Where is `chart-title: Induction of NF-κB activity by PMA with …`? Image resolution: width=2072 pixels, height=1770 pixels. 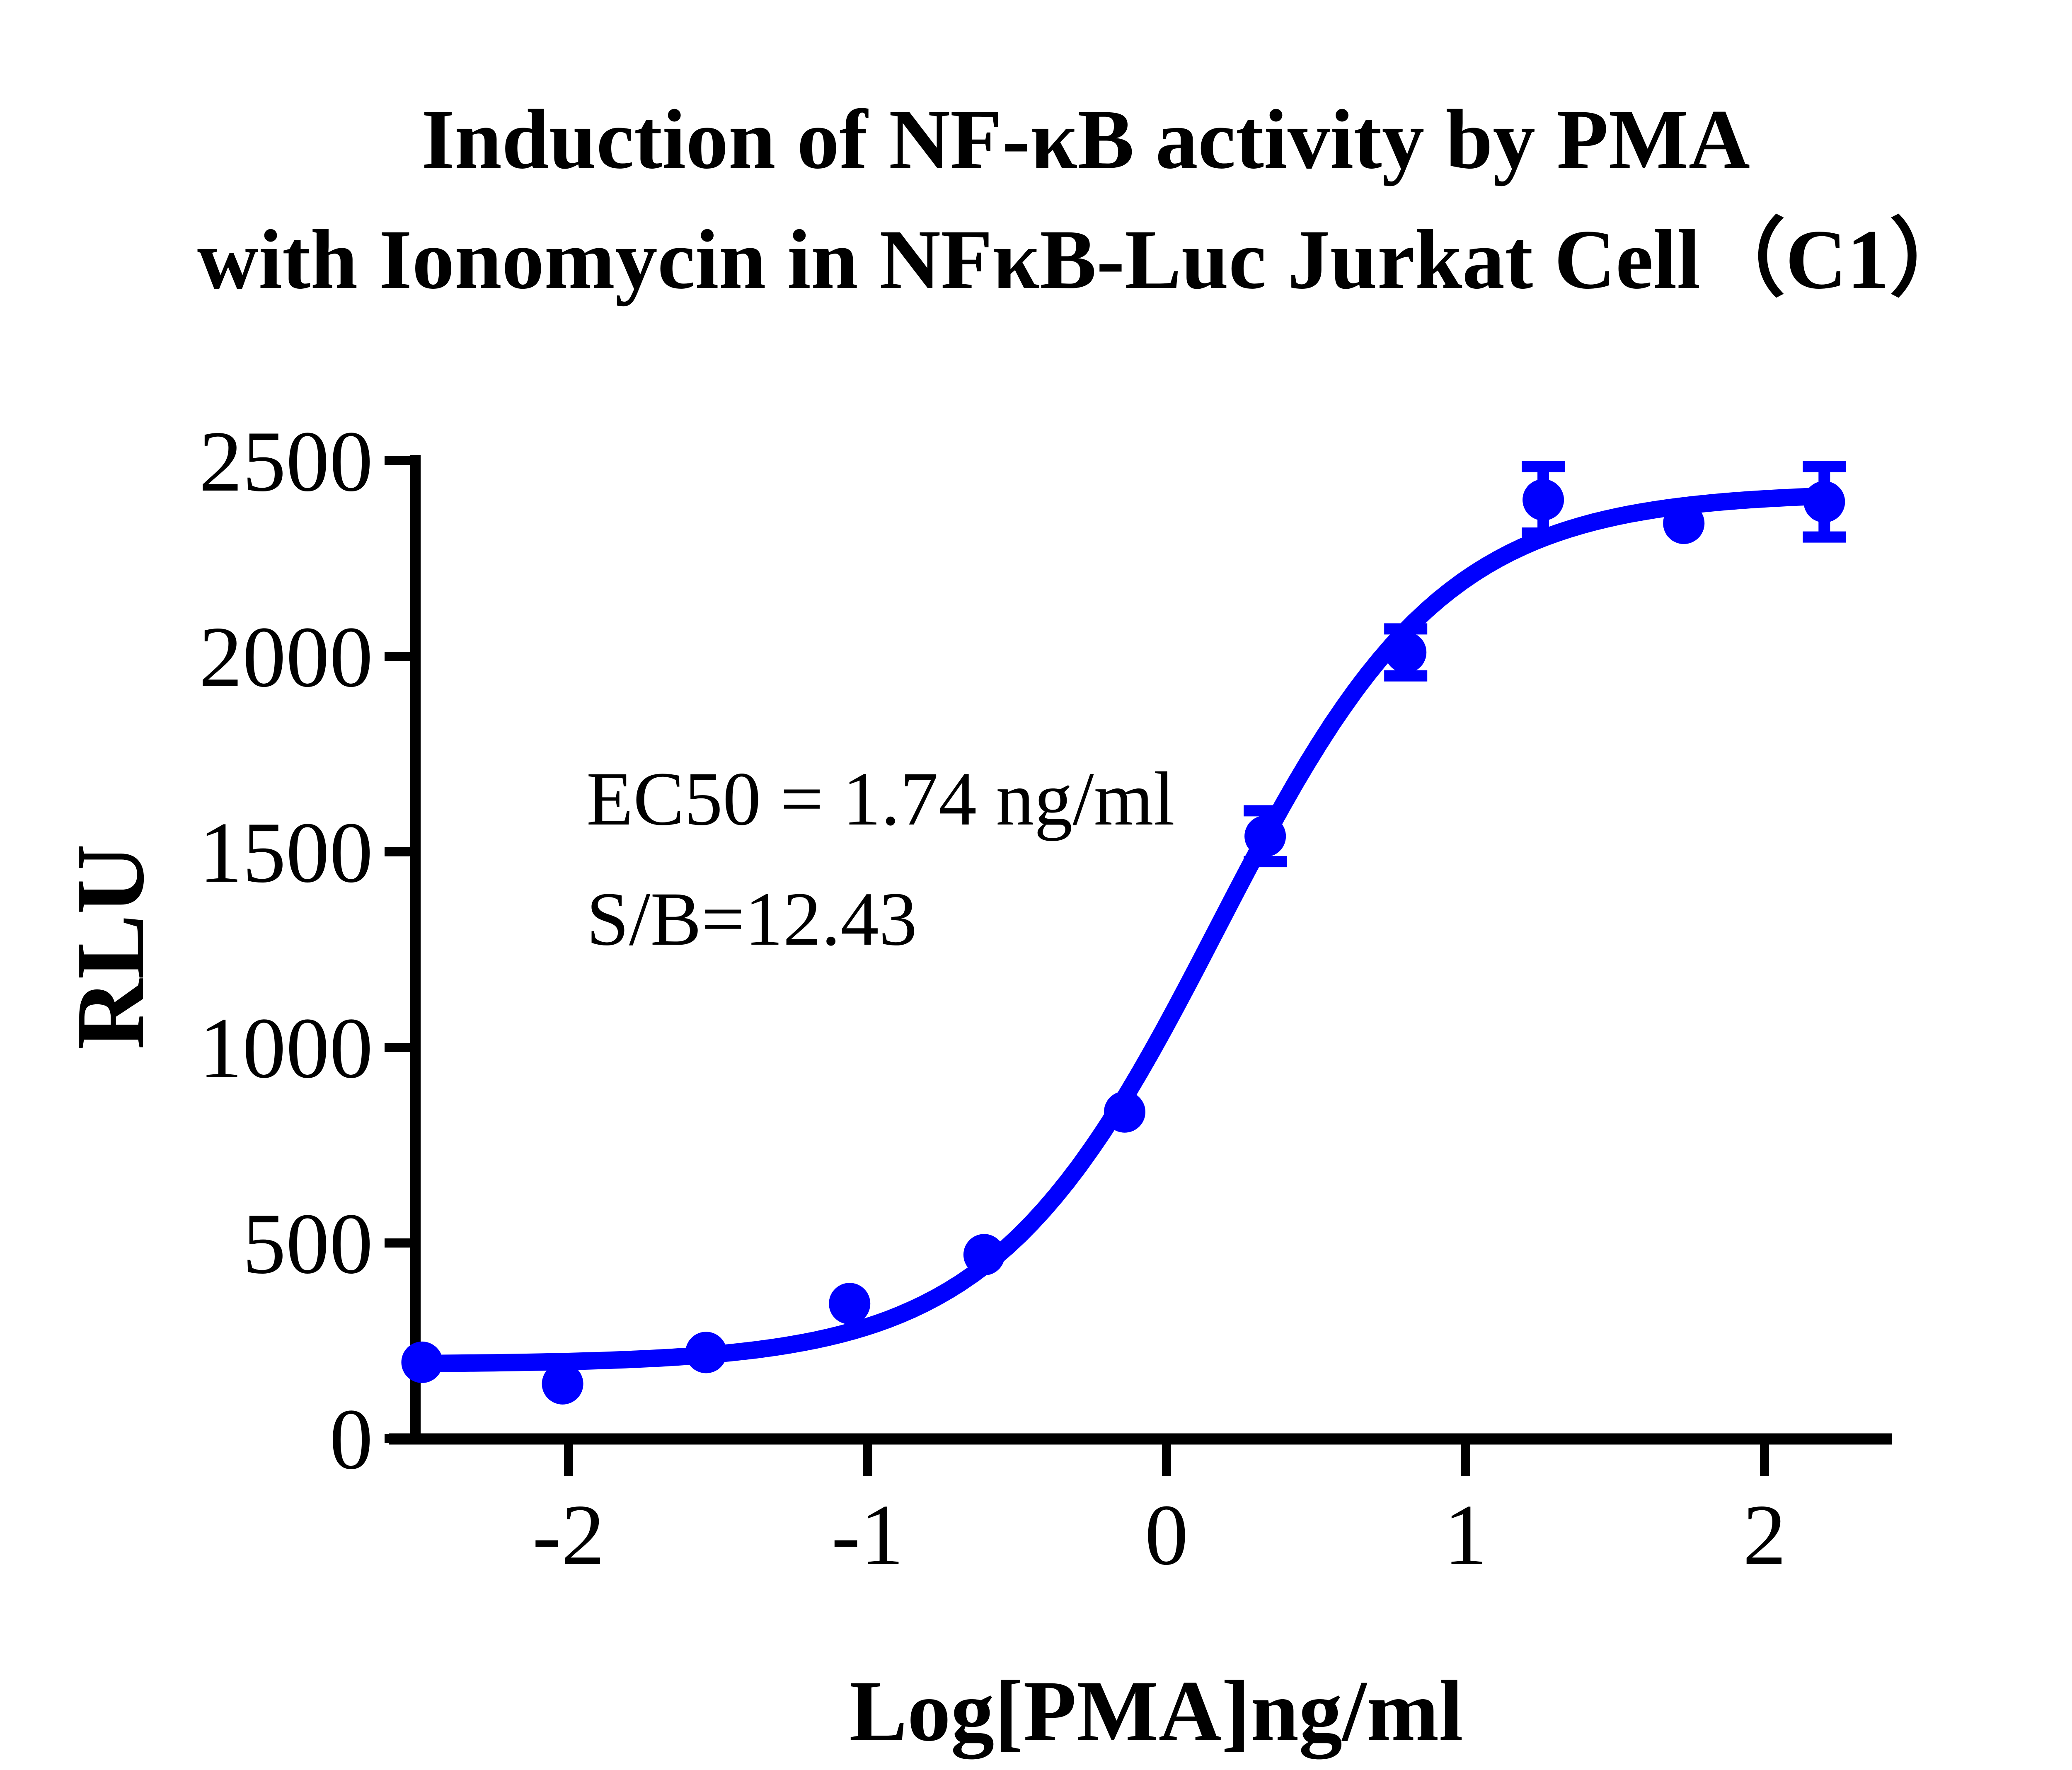 chart-title: Induction of NF-κB activity by PMA with … is located at coordinates (1085, 199).